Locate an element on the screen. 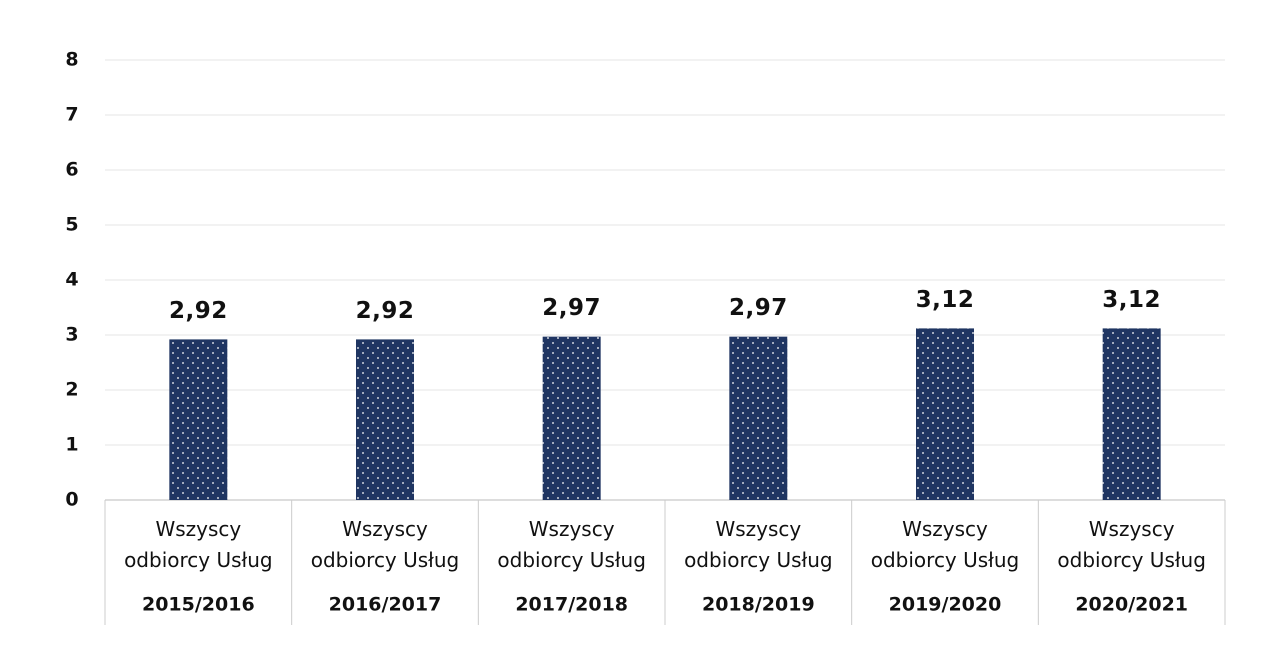 The image size is (1271, 668). x-tick-label: 2016/2017 is located at coordinates (385, 605).